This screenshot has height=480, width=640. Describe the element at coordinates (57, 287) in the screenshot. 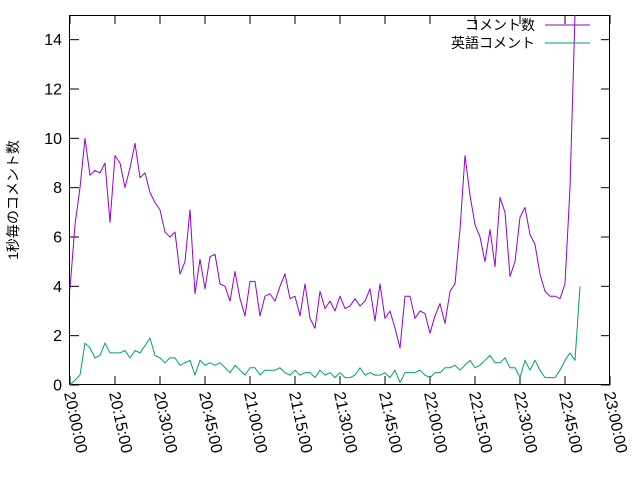

I see `y-tick-label: 4` at that location.